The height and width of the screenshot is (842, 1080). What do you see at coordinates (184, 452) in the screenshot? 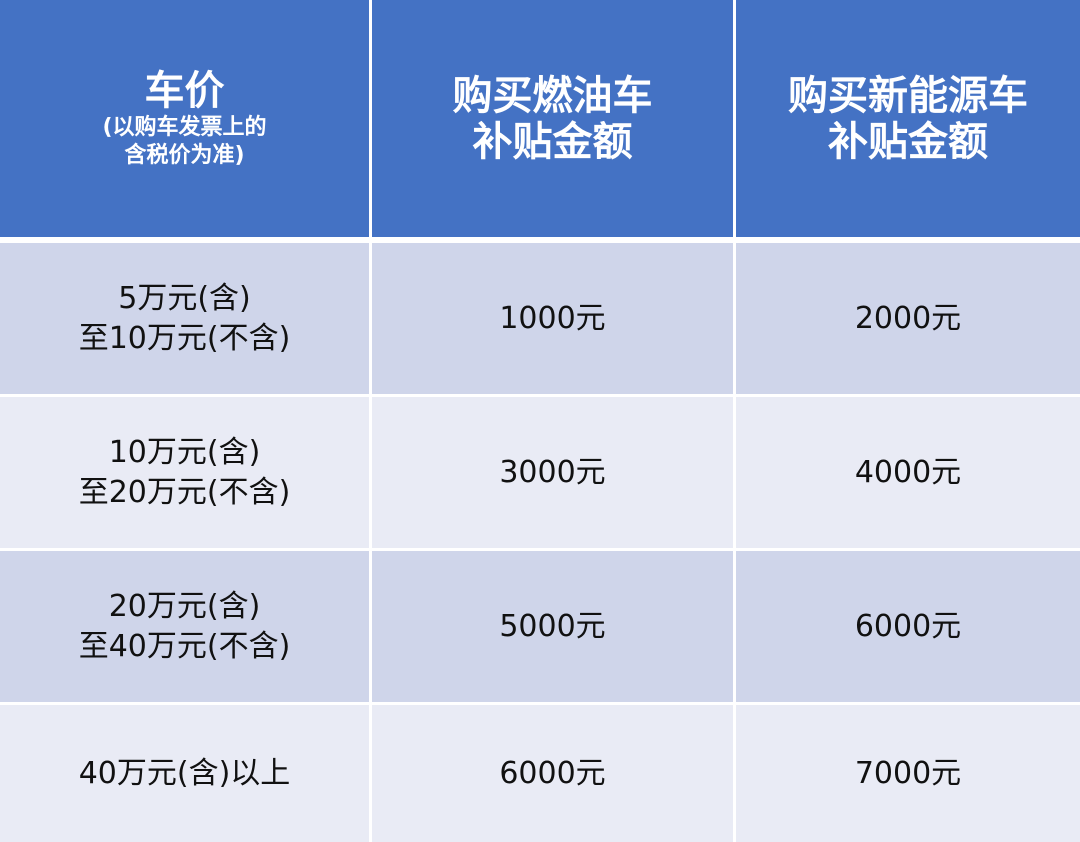
I see `price-text: 10万元(含)` at bounding box center [184, 452].